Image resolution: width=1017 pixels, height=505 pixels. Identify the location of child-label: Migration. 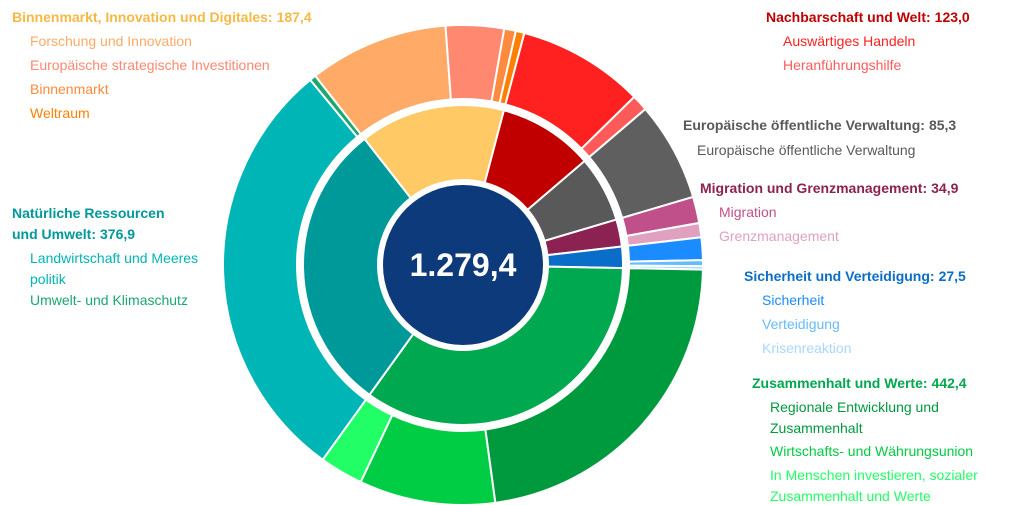
(748, 212).